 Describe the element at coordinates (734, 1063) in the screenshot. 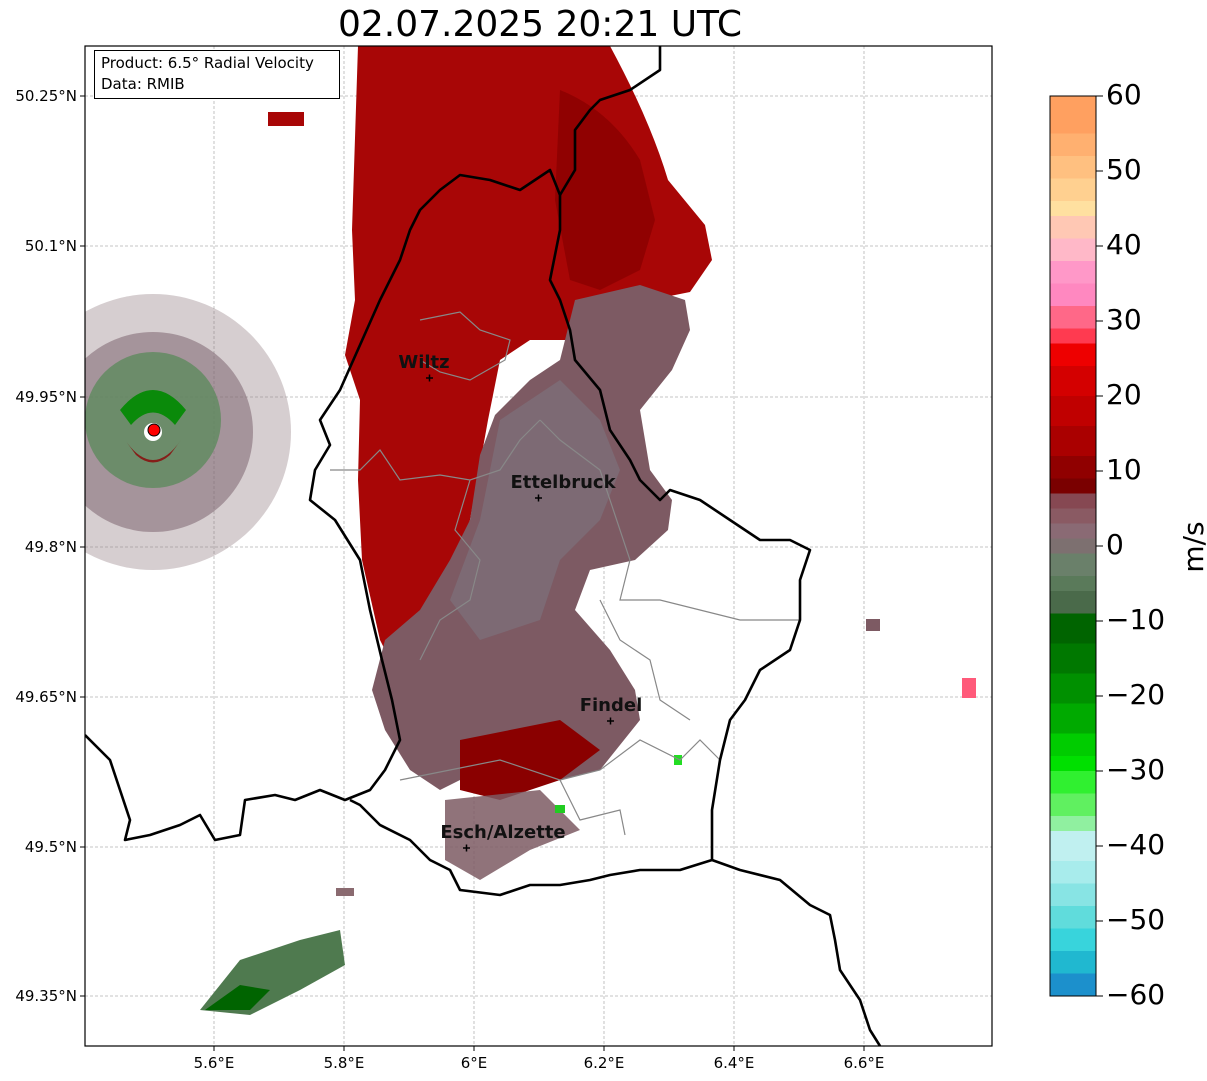

I see `lon-tick-label: 6.4°E` at that location.